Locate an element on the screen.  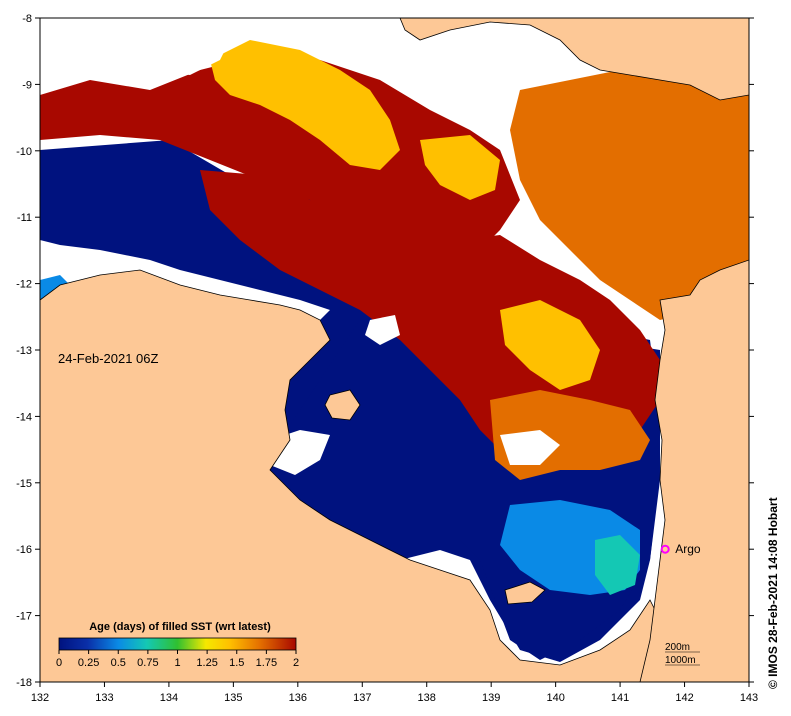
longitude-axis: 132 133 134 135 136 137 138 139 140 141 142 143 is located at coordinates (394, 693).